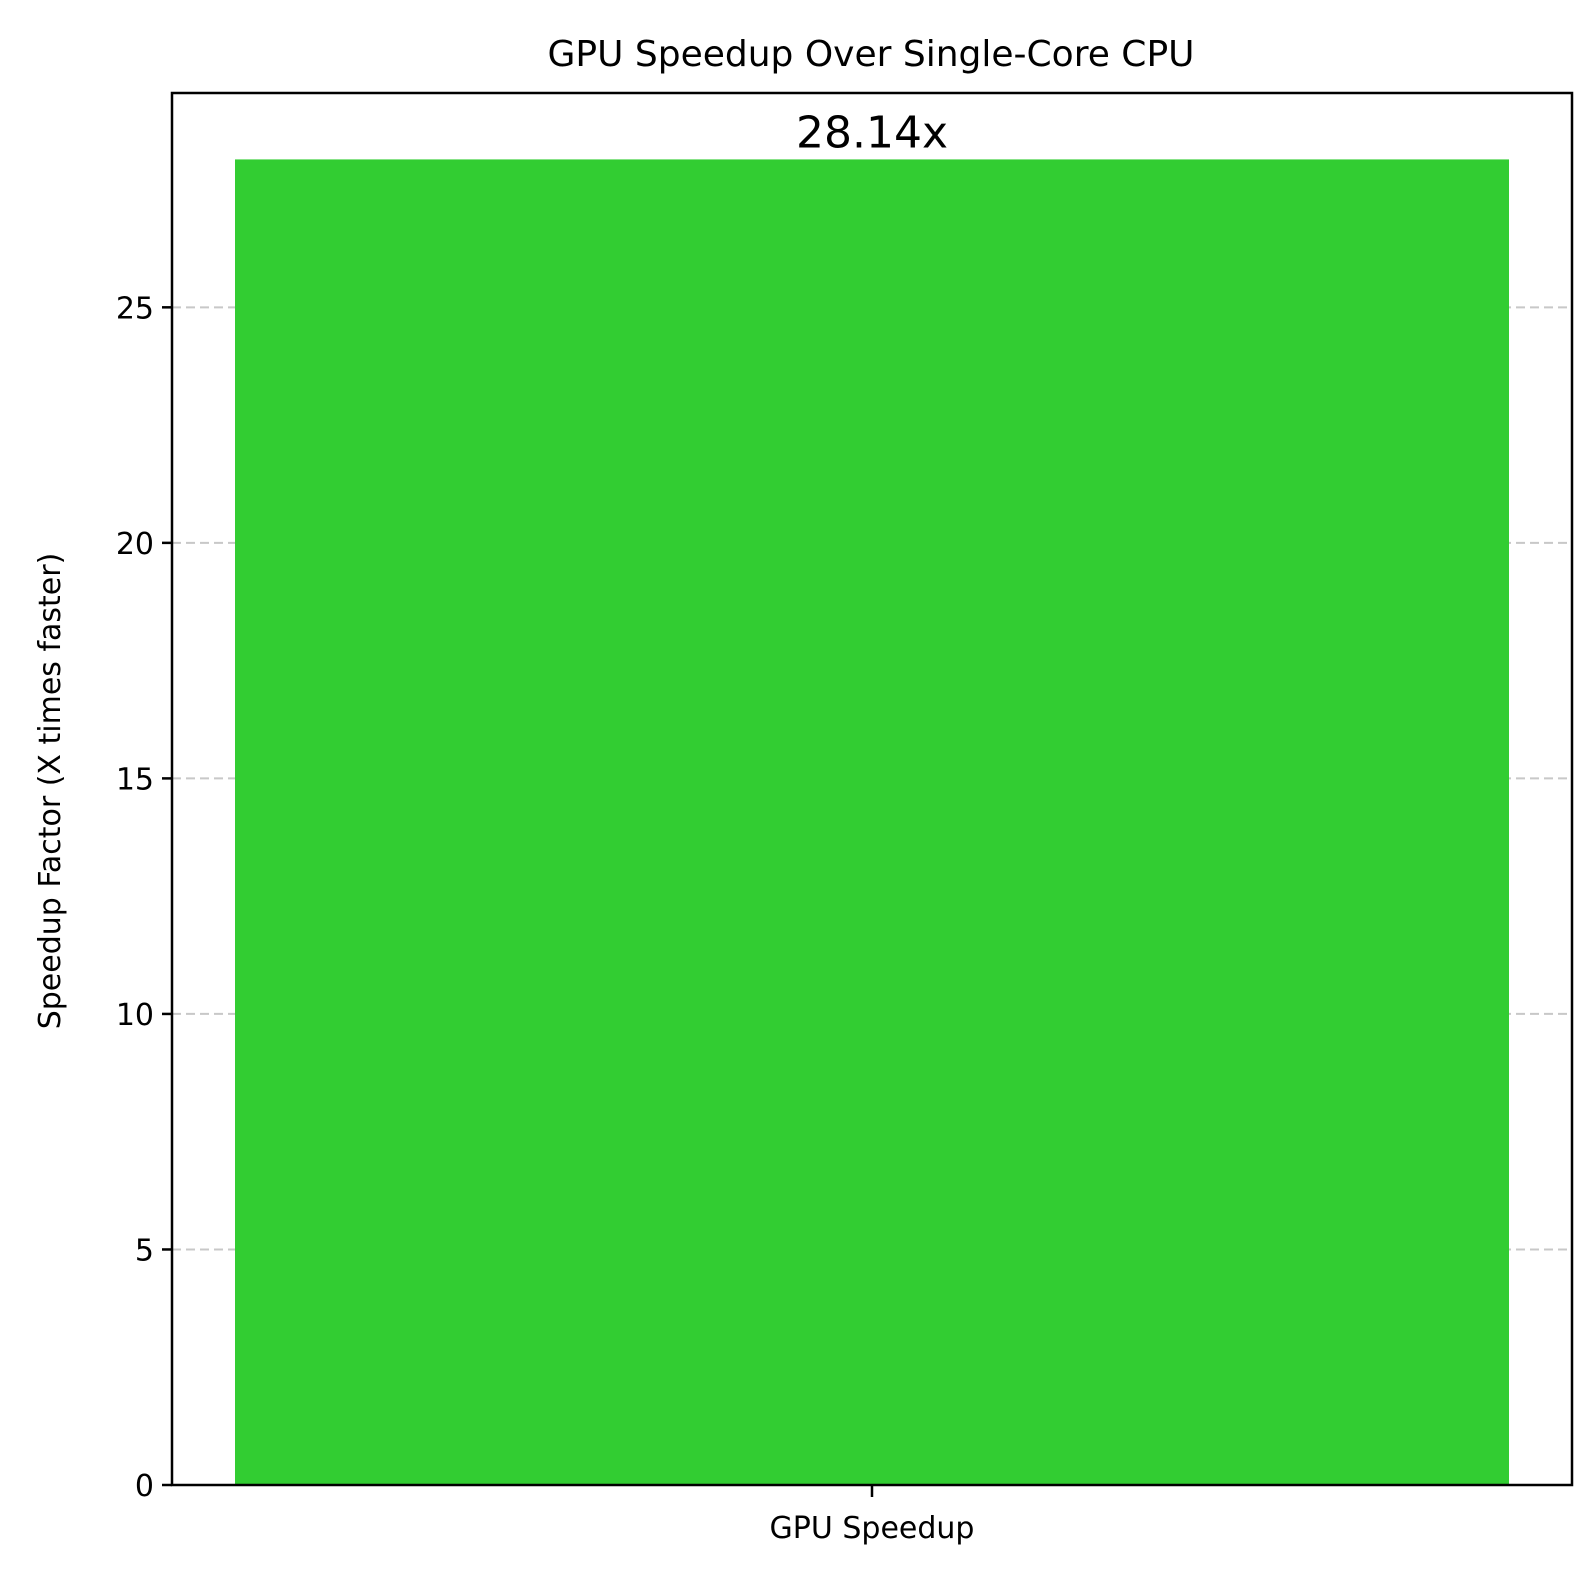 Image resolution: width=1595 pixels, height=1580 pixels. I want to click on y-tick-label-0: 0, so click(144, 1486).